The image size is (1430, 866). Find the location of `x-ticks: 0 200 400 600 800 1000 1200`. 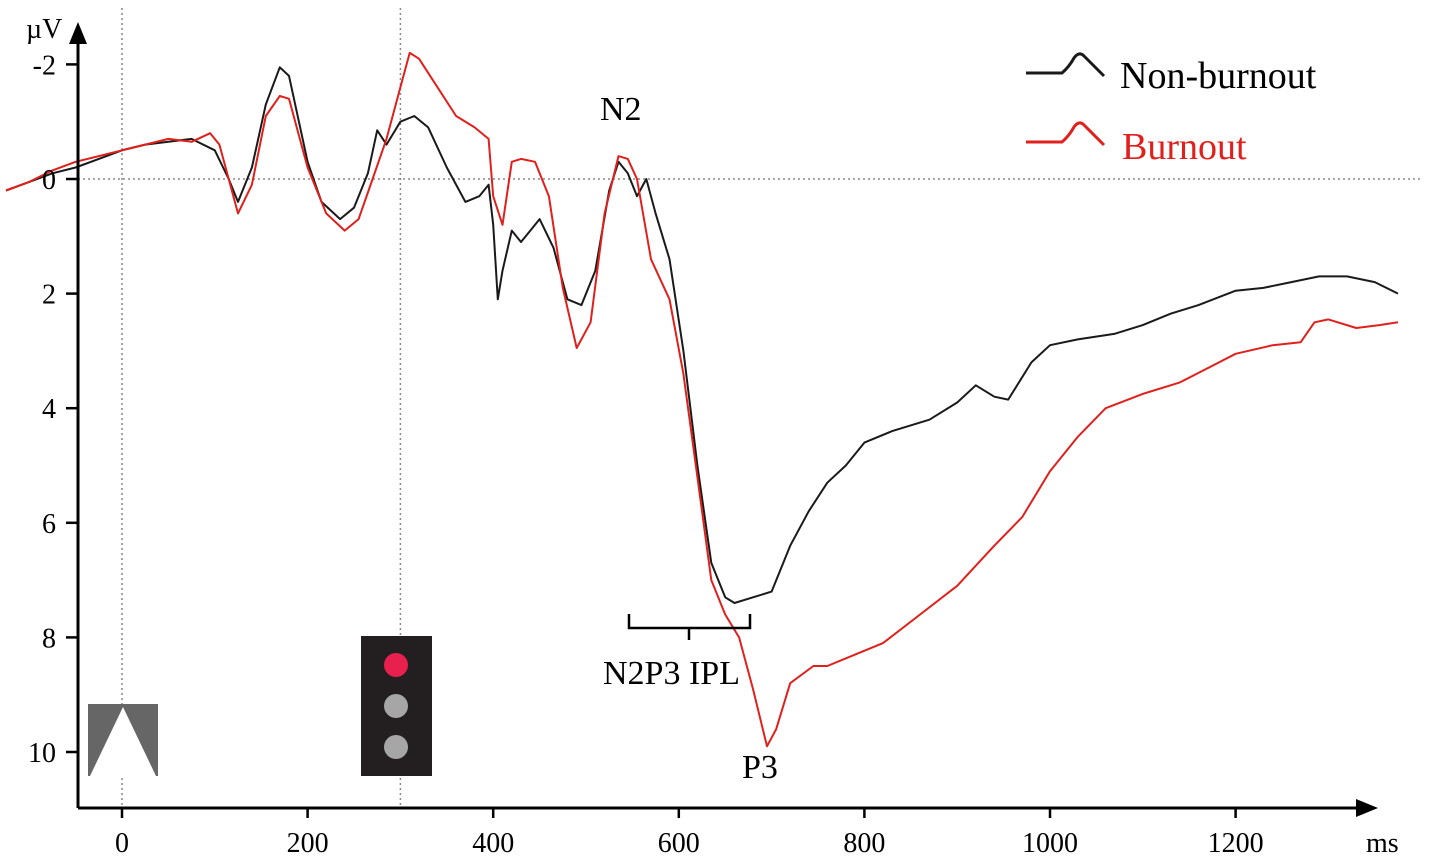

x-ticks: 0 200 400 600 800 1000 1200 is located at coordinates (689, 833).